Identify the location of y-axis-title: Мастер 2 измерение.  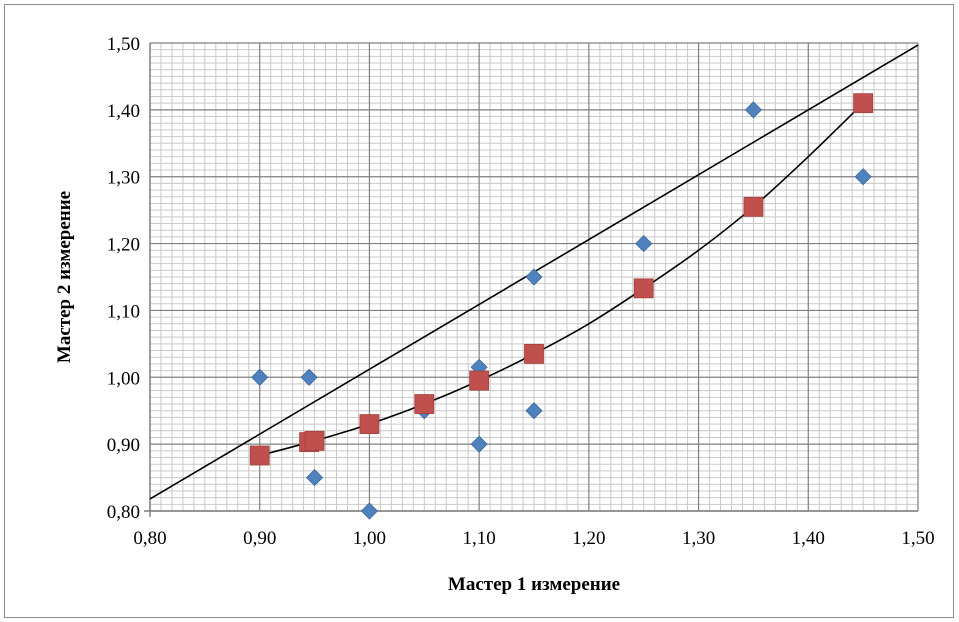
(64, 277).